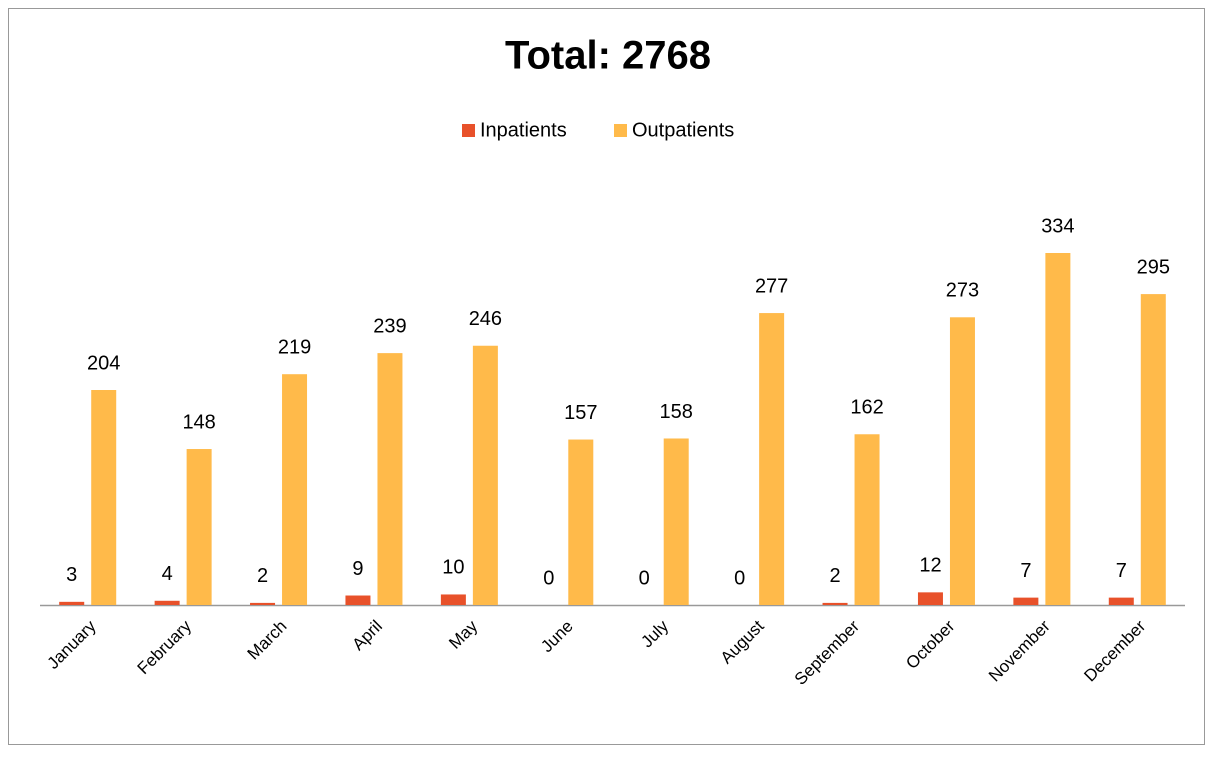 The height and width of the screenshot is (759, 1213). I want to click on data-label: 162, so click(866, 408).